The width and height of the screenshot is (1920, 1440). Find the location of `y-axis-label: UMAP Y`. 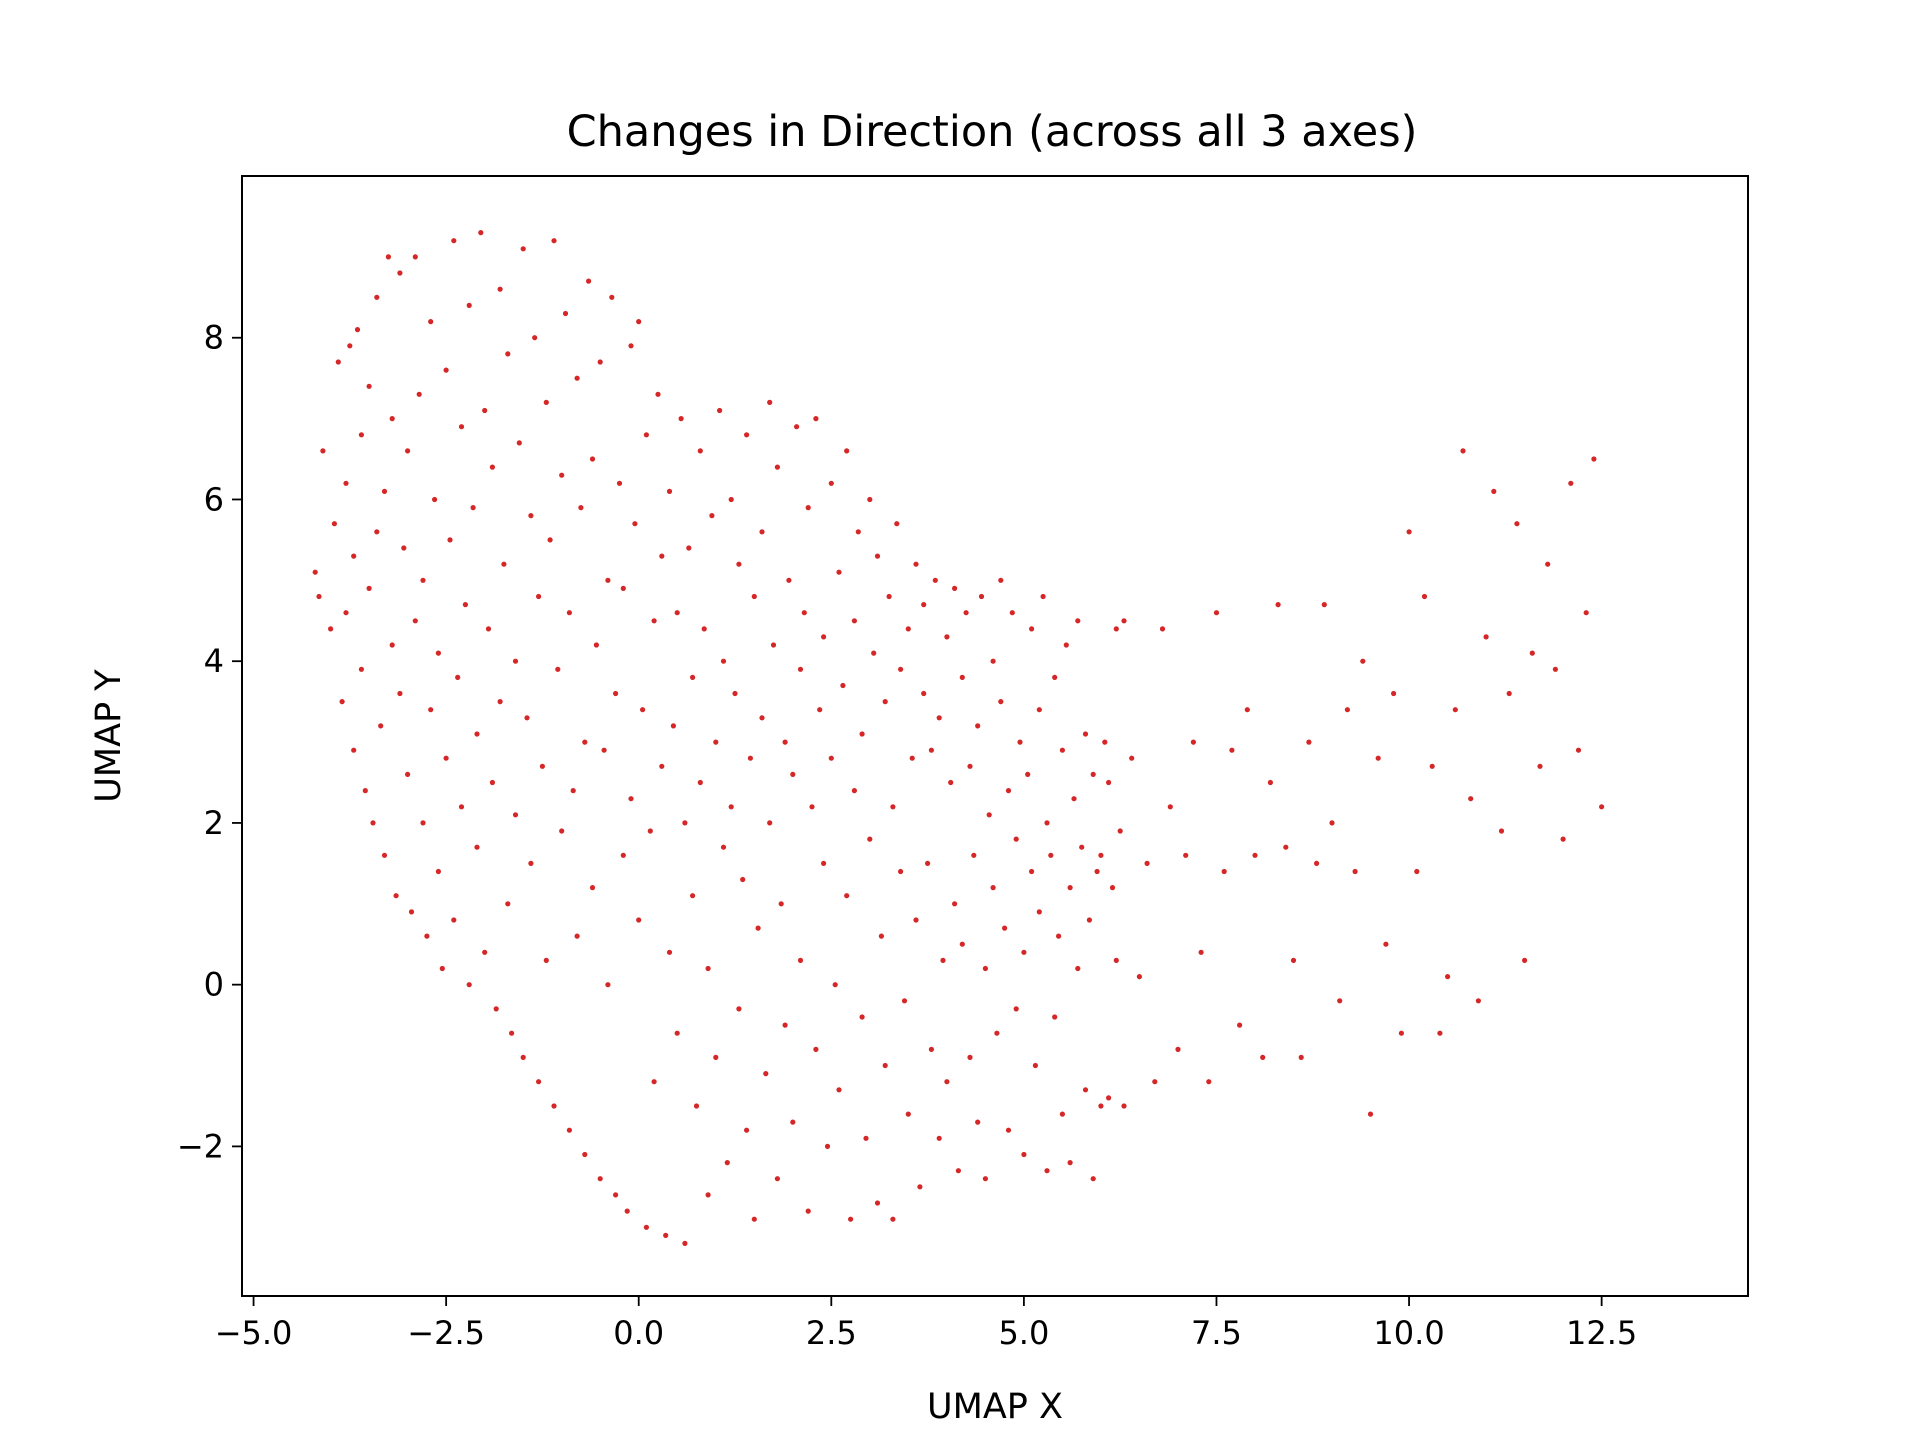

y-axis-label: UMAP Y is located at coordinates (109, 736).